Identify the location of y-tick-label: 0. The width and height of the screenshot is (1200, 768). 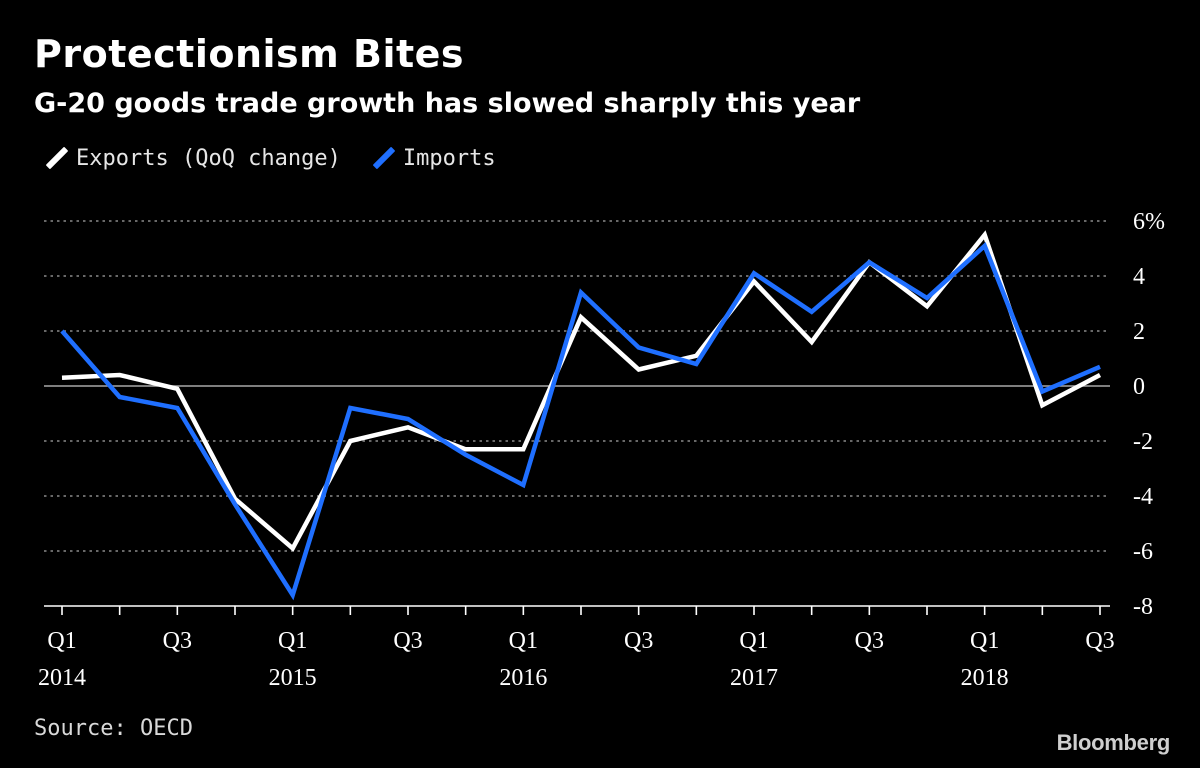
(1139, 387).